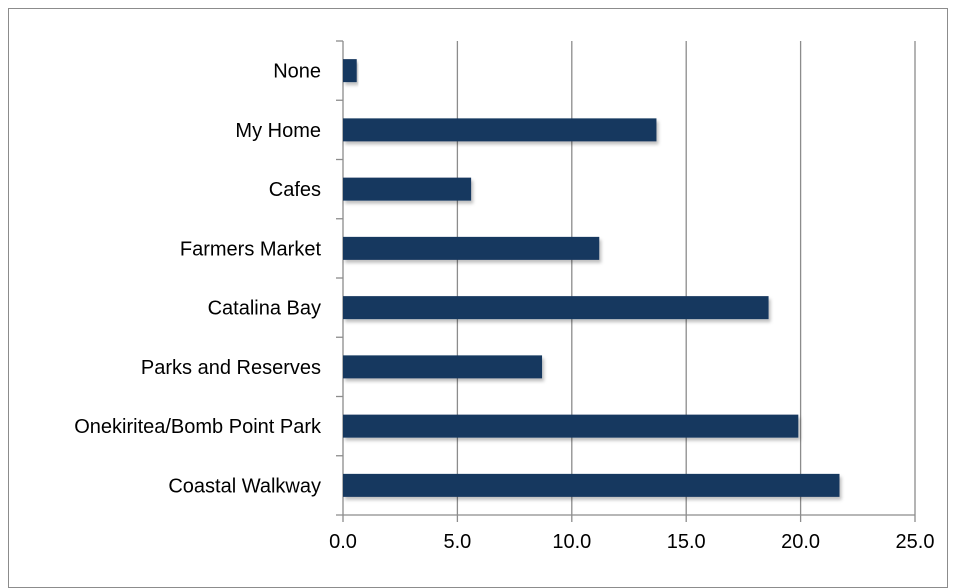  I want to click on x-tick-label-2: 10.0, so click(571, 542).